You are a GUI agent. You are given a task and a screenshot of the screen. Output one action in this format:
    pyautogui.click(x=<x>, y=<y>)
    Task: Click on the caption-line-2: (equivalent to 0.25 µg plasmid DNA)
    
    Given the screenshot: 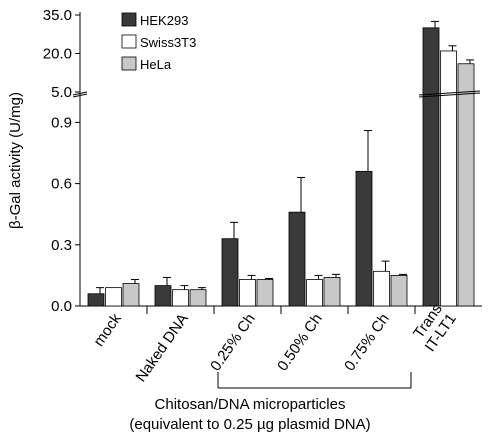 What is the action you would take?
    pyautogui.click(x=250, y=424)
    